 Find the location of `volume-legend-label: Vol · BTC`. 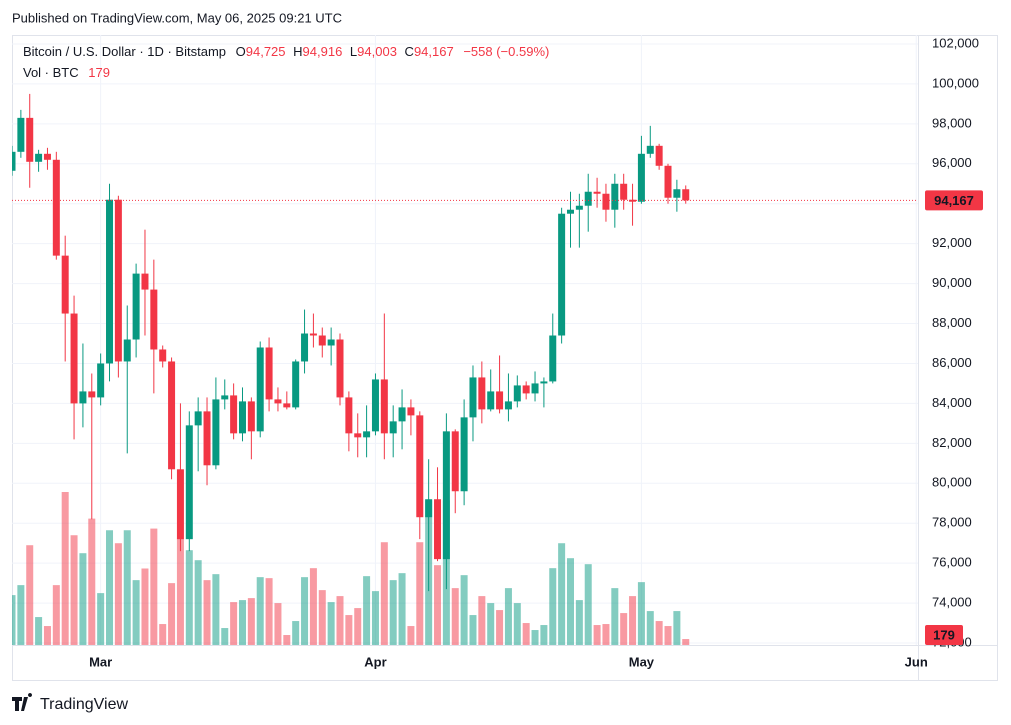

volume-legend-label: Vol · BTC is located at coordinates (51, 72).